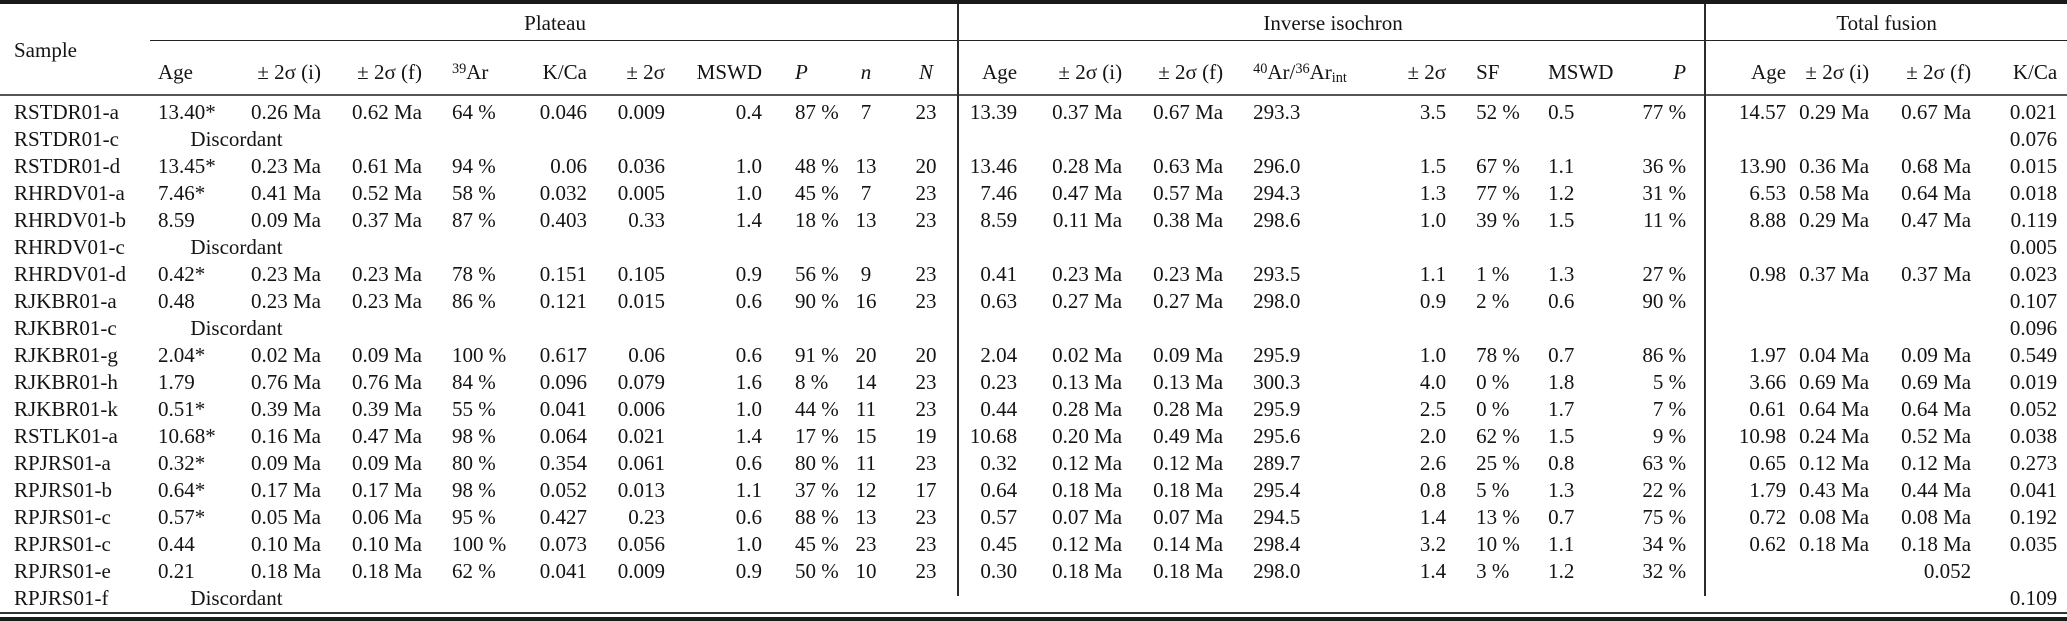 The width and height of the screenshot is (2067, 621). I want to click on table-row: RSTDR01-c Discordant 0.076, so click(1033, 139).